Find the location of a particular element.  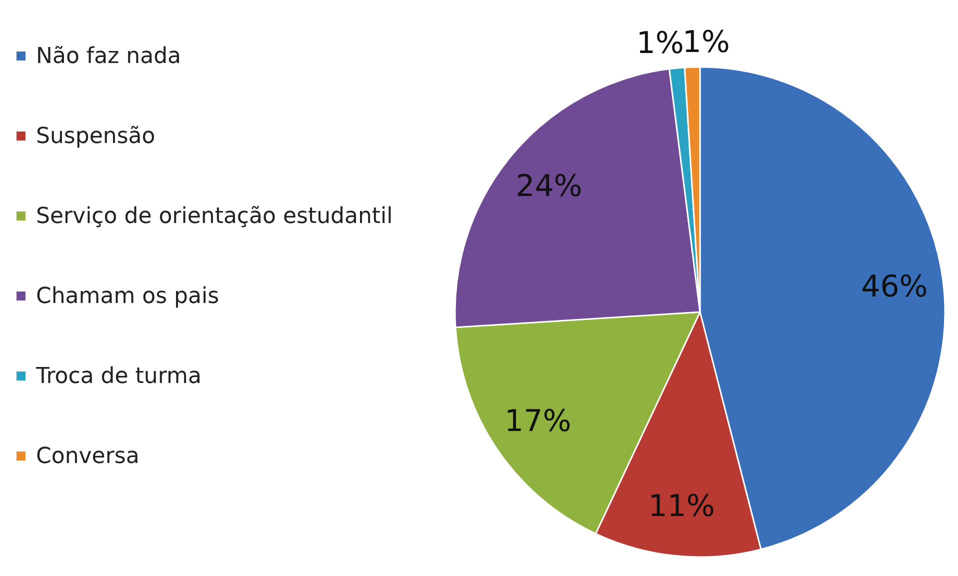

legend-label: Serviço de orientação estudantil is located at coordinates (214, 216).